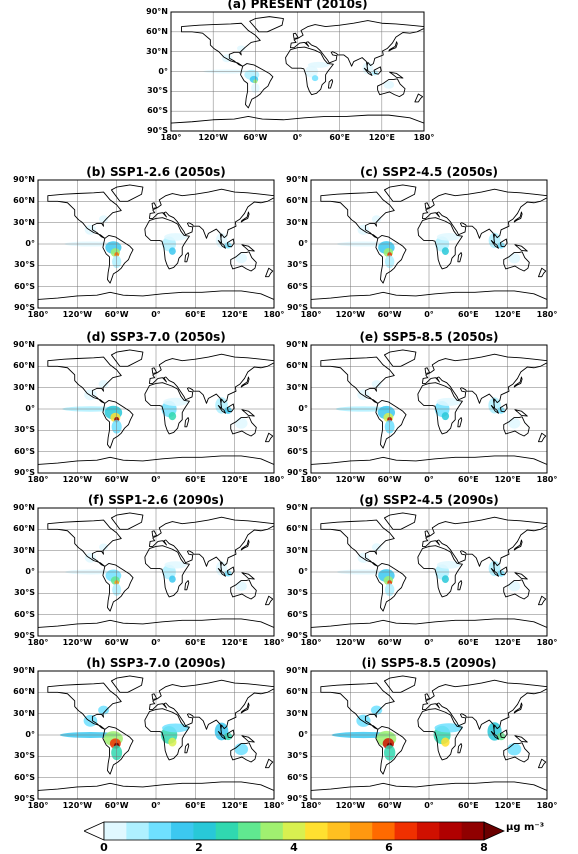 This screenshot has width=578, height=854. What do you see at coordinates (156, 172) in the screenshot?
I see `panel-title: (b) SSP1-2.6 (2050s)` at bounding box center [156, 172].